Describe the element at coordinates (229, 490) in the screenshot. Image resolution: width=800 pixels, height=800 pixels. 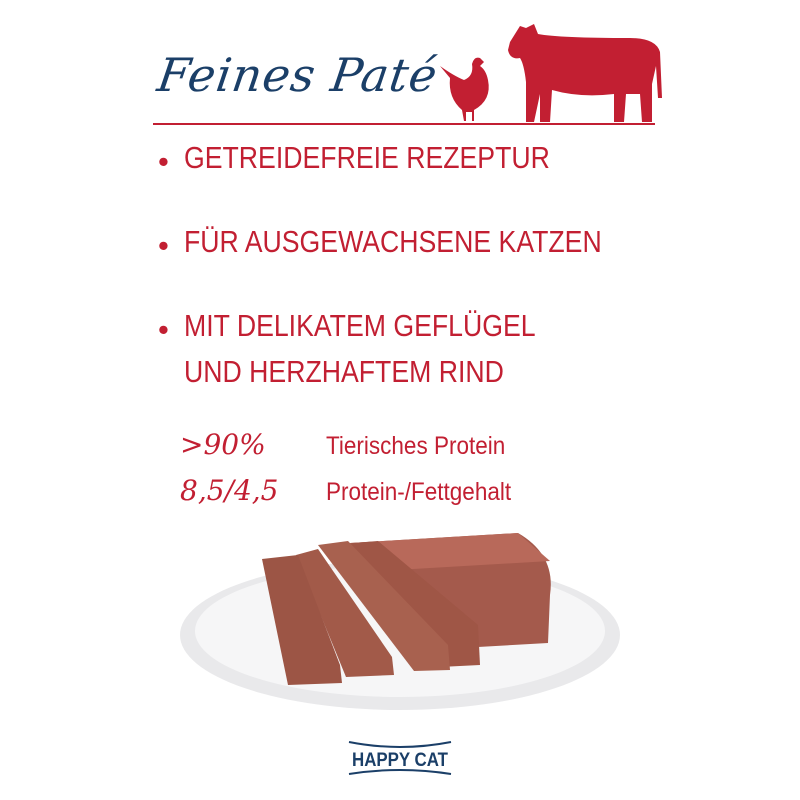
I see `stat-value: 8,5/4,5` at that location.